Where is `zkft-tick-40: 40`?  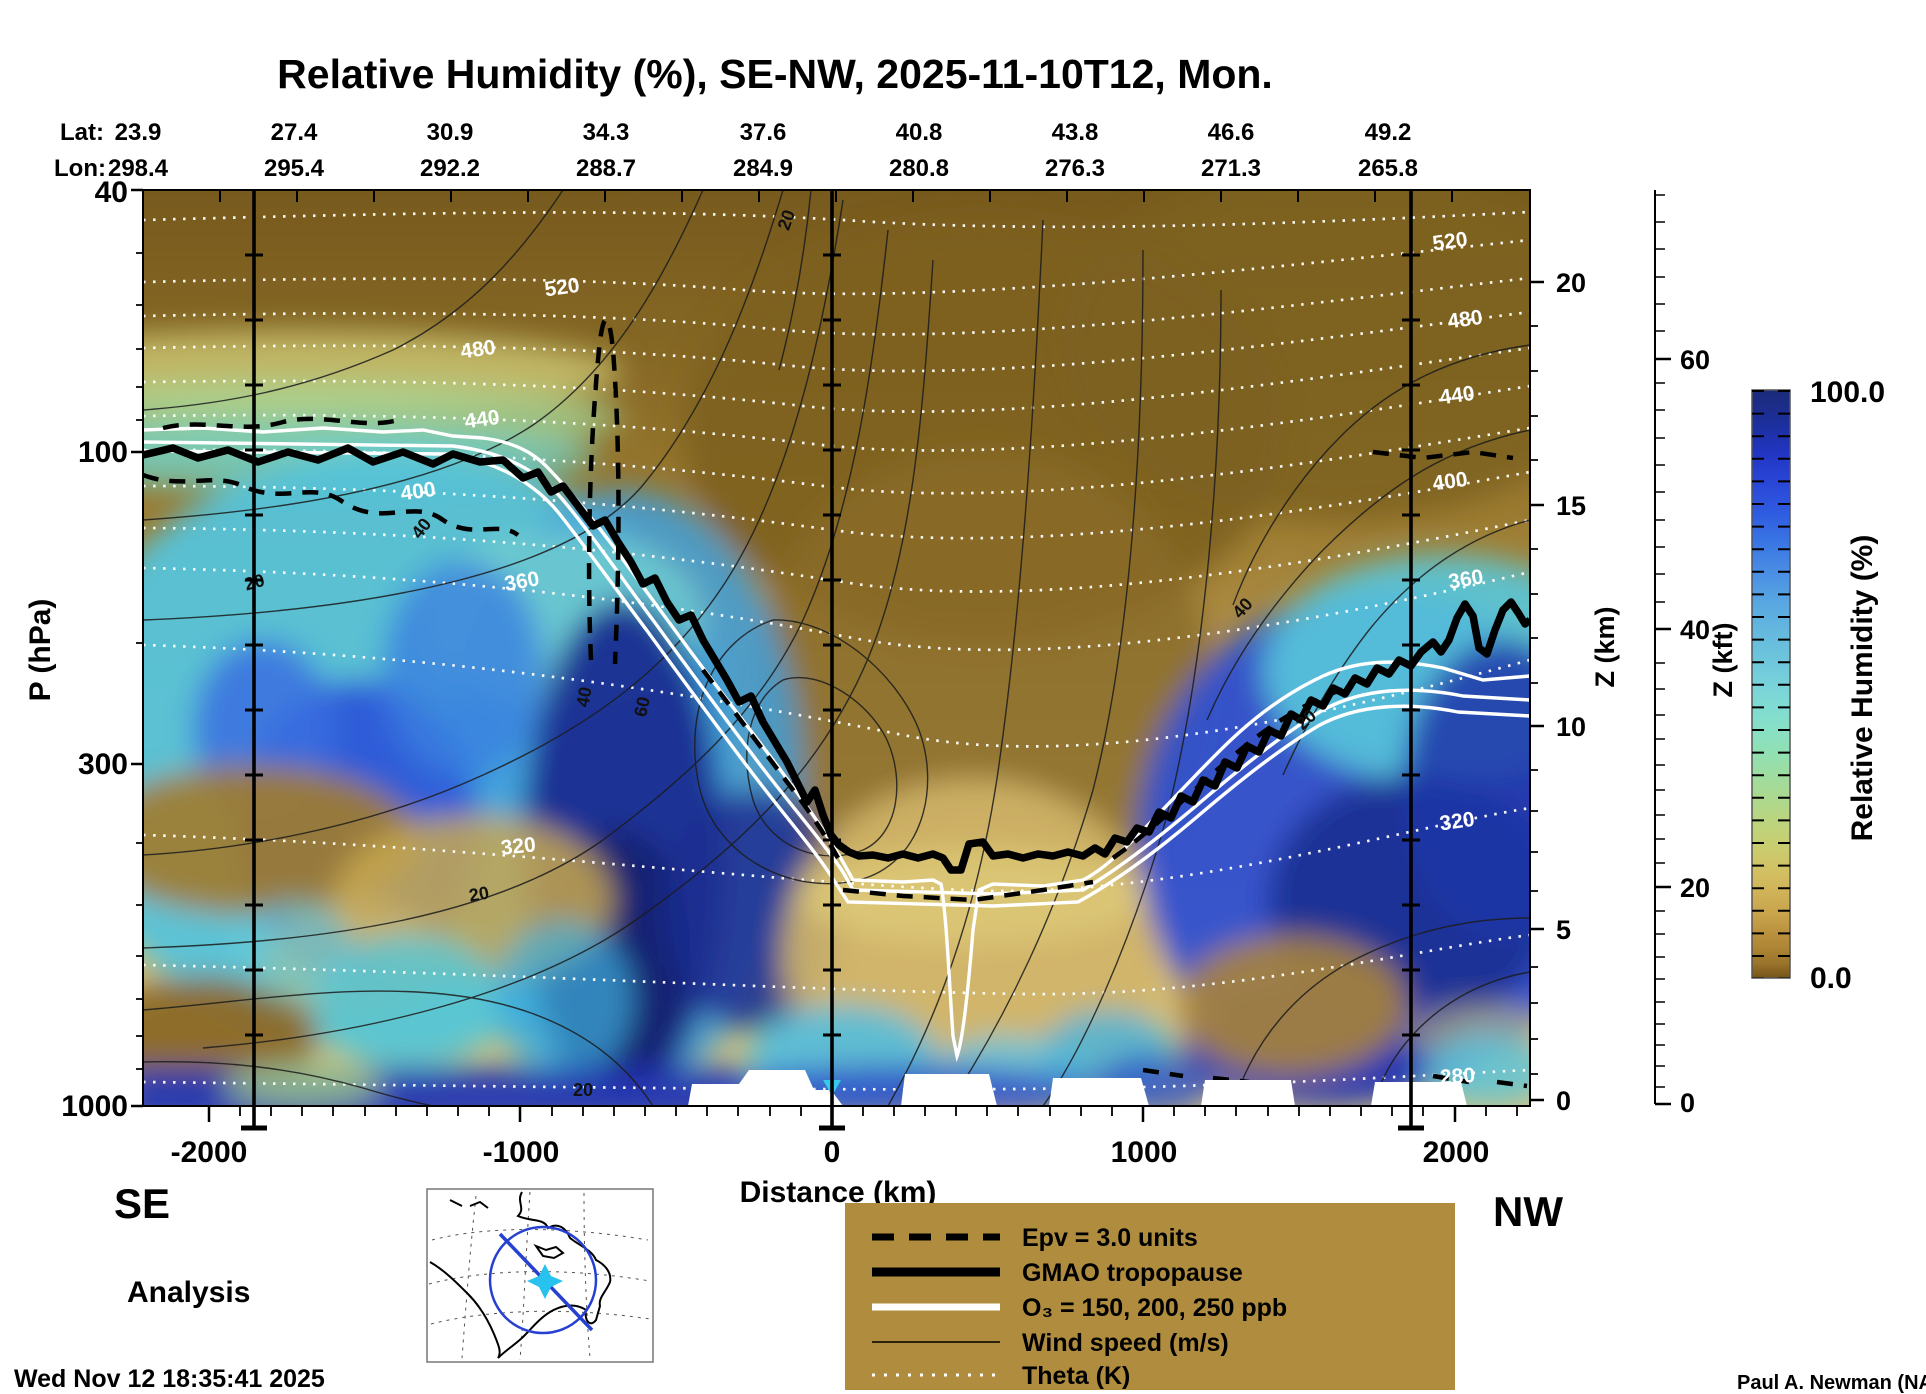 zkft-tick-40: 40 is located at coordinates (1695, 630).